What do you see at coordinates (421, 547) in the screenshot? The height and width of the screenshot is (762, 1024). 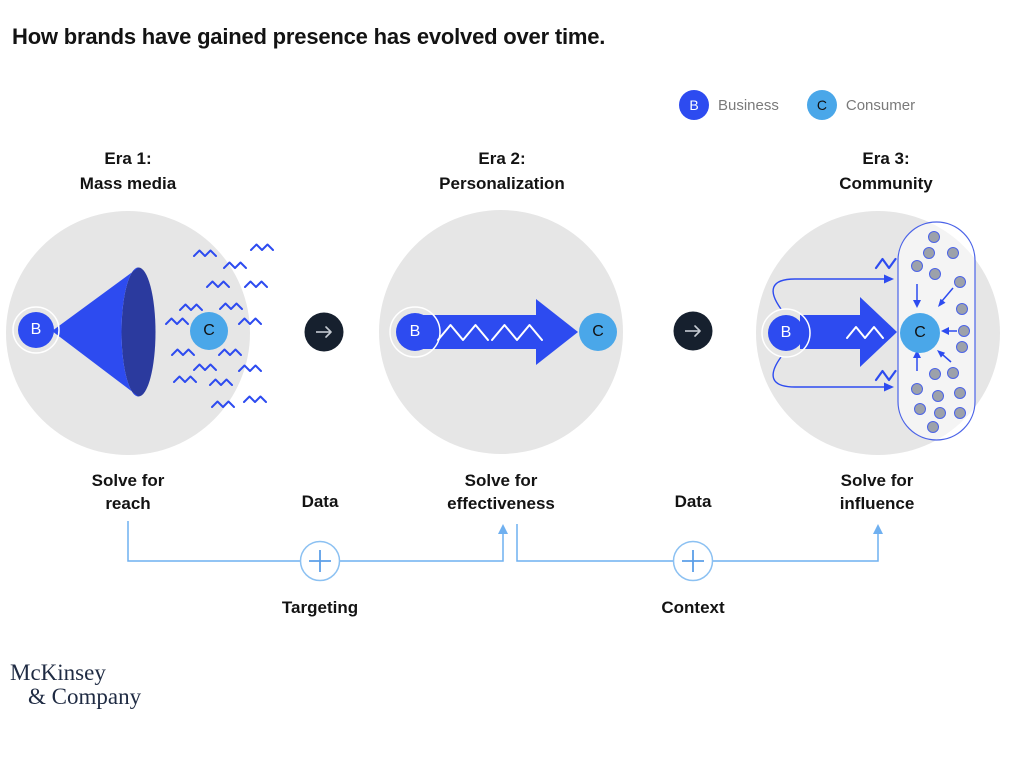 I see `targeting-bracket-right` at bounding box center [421, 547].